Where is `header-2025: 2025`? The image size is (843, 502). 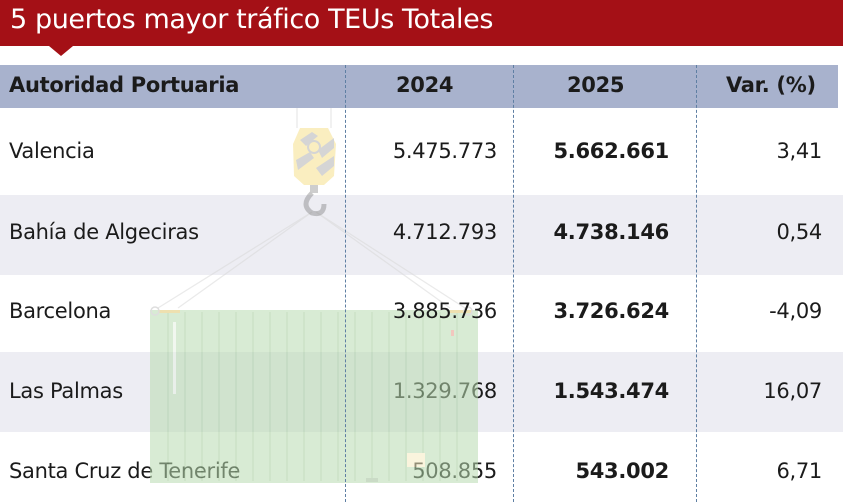 header-2025: 2025 is located at coordinates (596, 85).